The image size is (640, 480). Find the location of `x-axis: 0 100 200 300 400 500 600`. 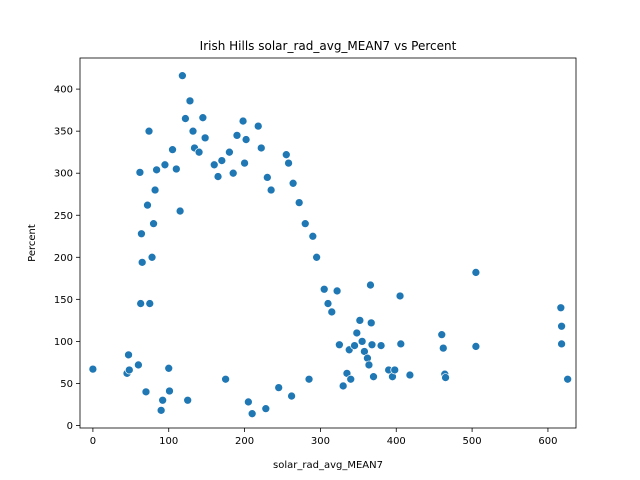

x-axis: 0 100 200 300 400 500 600 is located at coordinates (323, 437).